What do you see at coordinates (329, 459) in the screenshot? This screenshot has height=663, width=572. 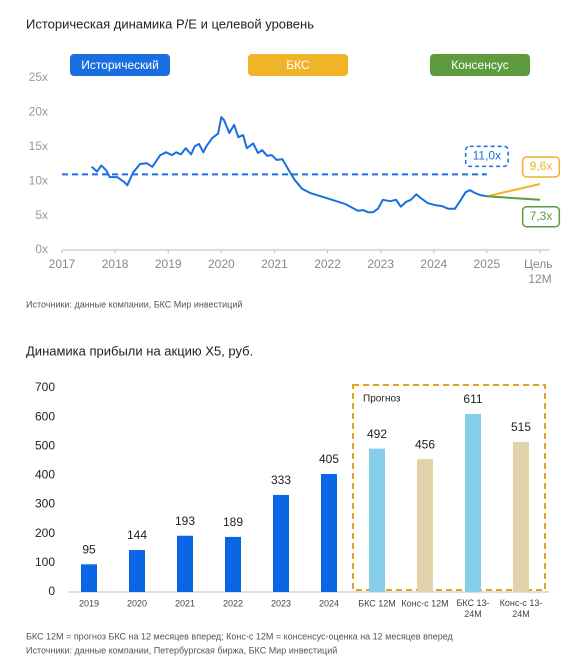 I see `value-label: 405` at bounding box center [329, 459].